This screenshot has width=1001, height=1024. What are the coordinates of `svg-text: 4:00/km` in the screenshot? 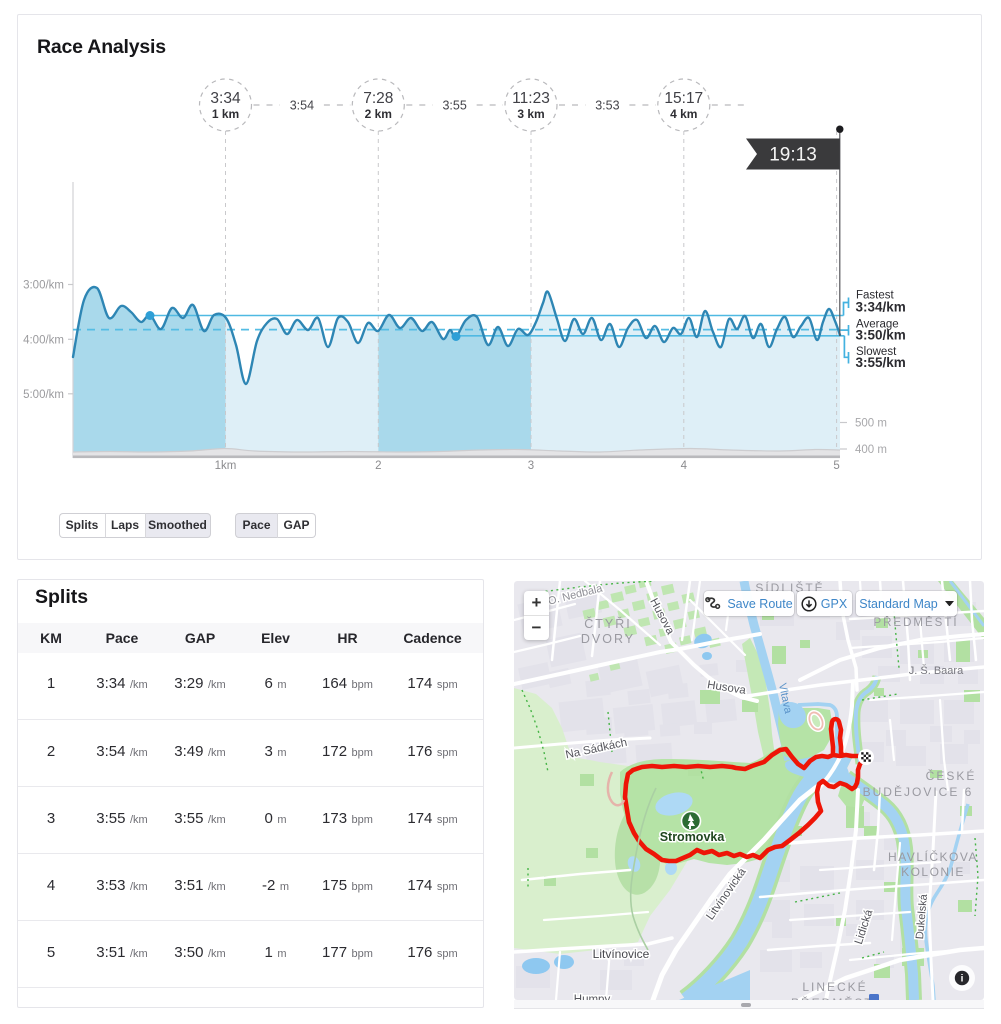 It's located at (43, 340).